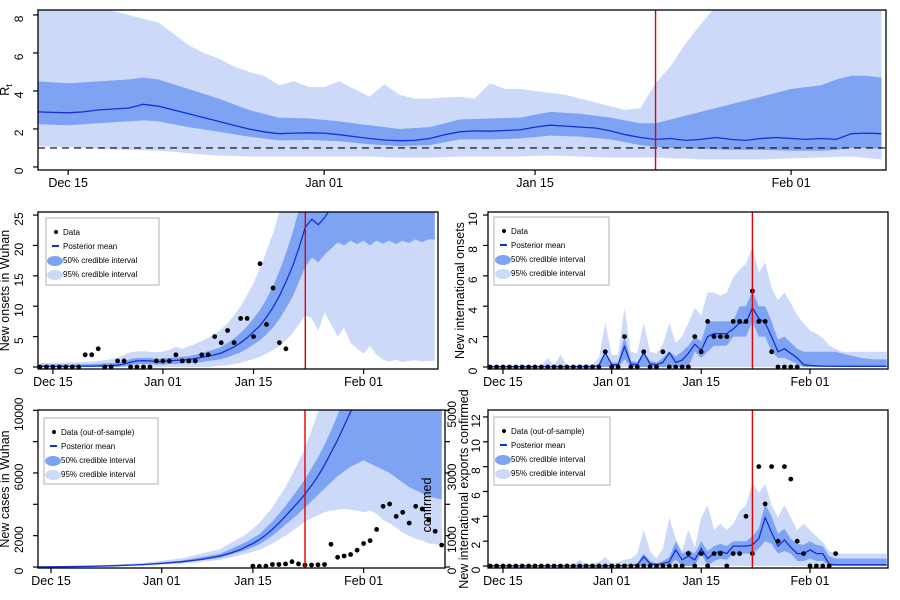 The width and height of the screenshot is (900, 600). I want to click on plot-area-wuhan-onsets, so click(236, 290).